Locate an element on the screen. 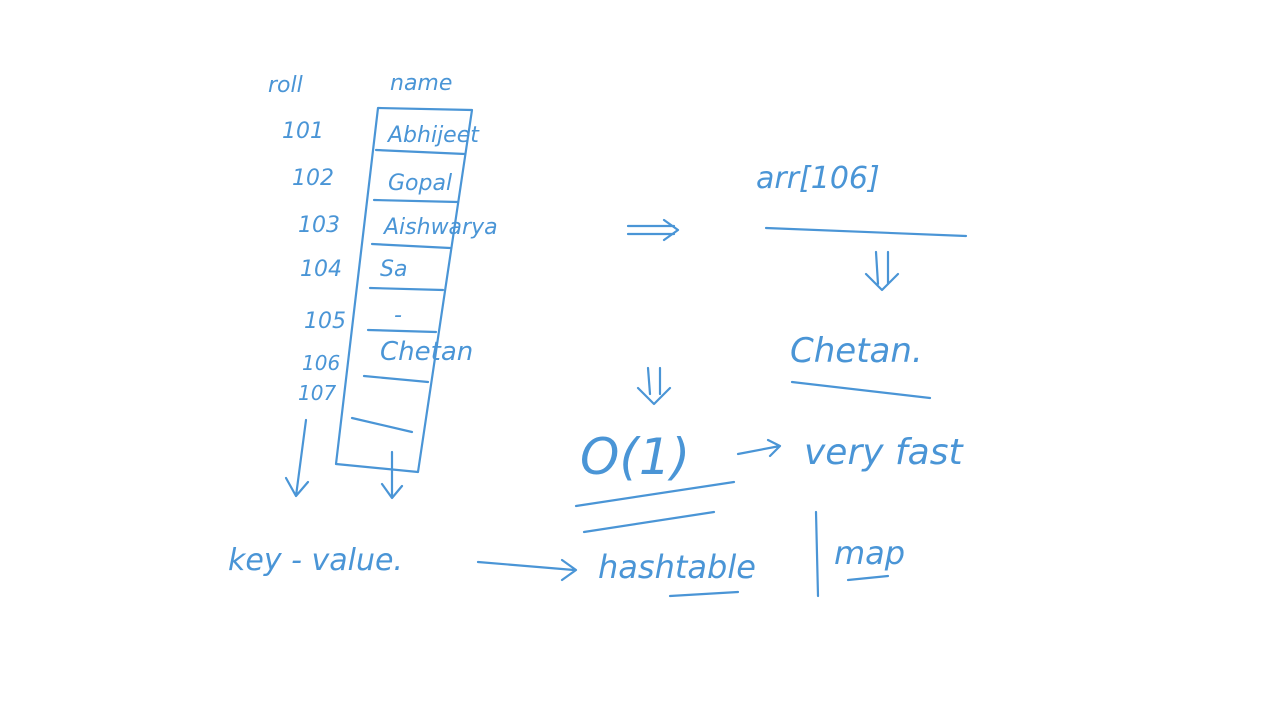 This screenshot has width=1280, height=720. roll-number: 102 is located at coordinates (313, 178).